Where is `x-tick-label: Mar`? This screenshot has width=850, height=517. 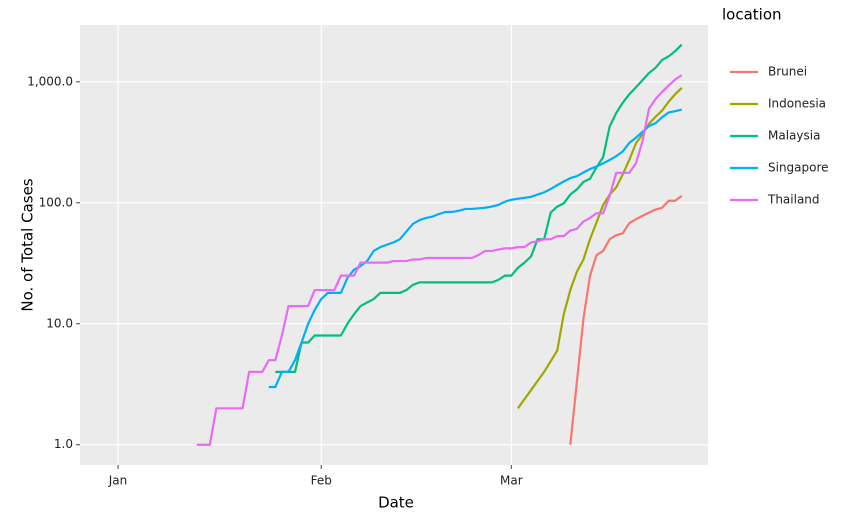
x-tick-label: Mar is located at coordinates (511, 481).